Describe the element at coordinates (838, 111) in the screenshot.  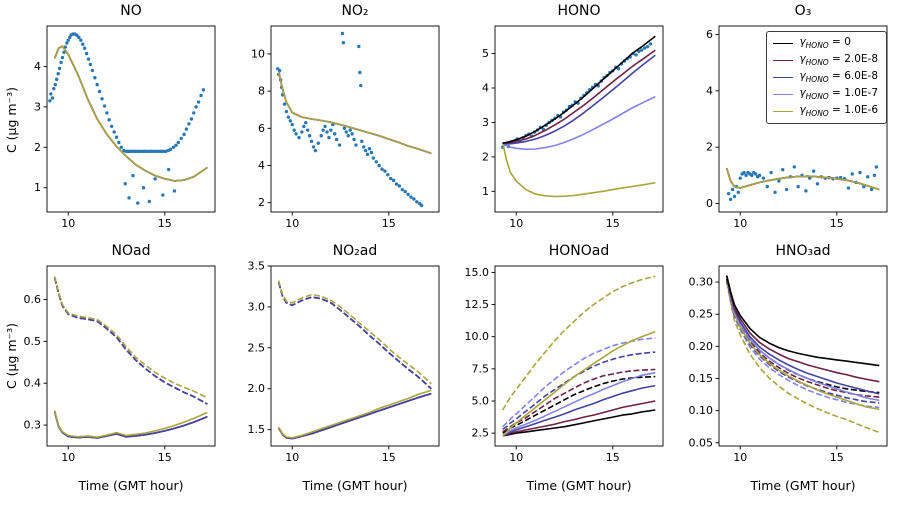
I see `legend-label: γHONO = 1.0E-6` at that location.